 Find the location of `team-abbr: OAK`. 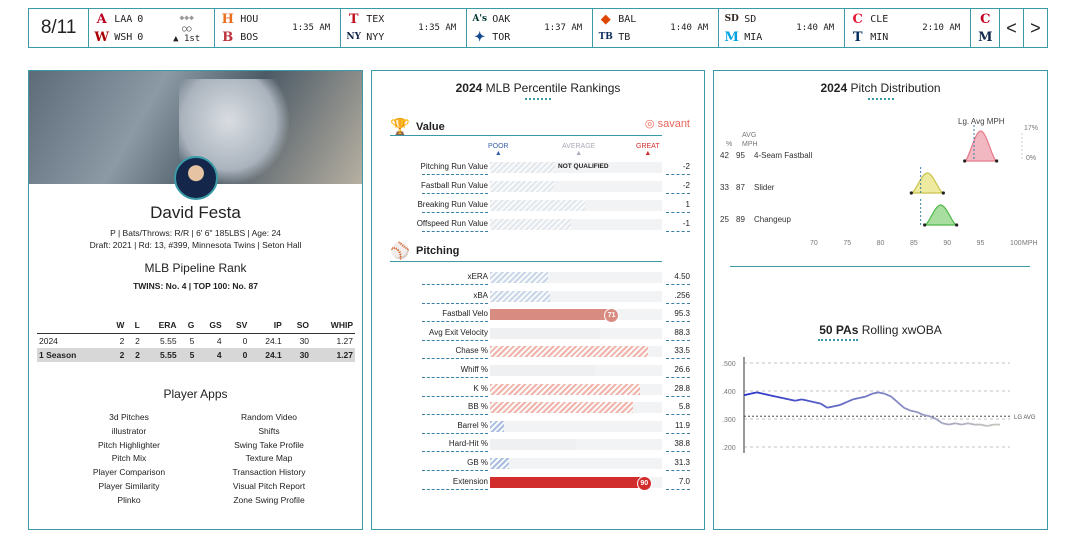

team-abbr: OAK is located at coordinates (501, 19).